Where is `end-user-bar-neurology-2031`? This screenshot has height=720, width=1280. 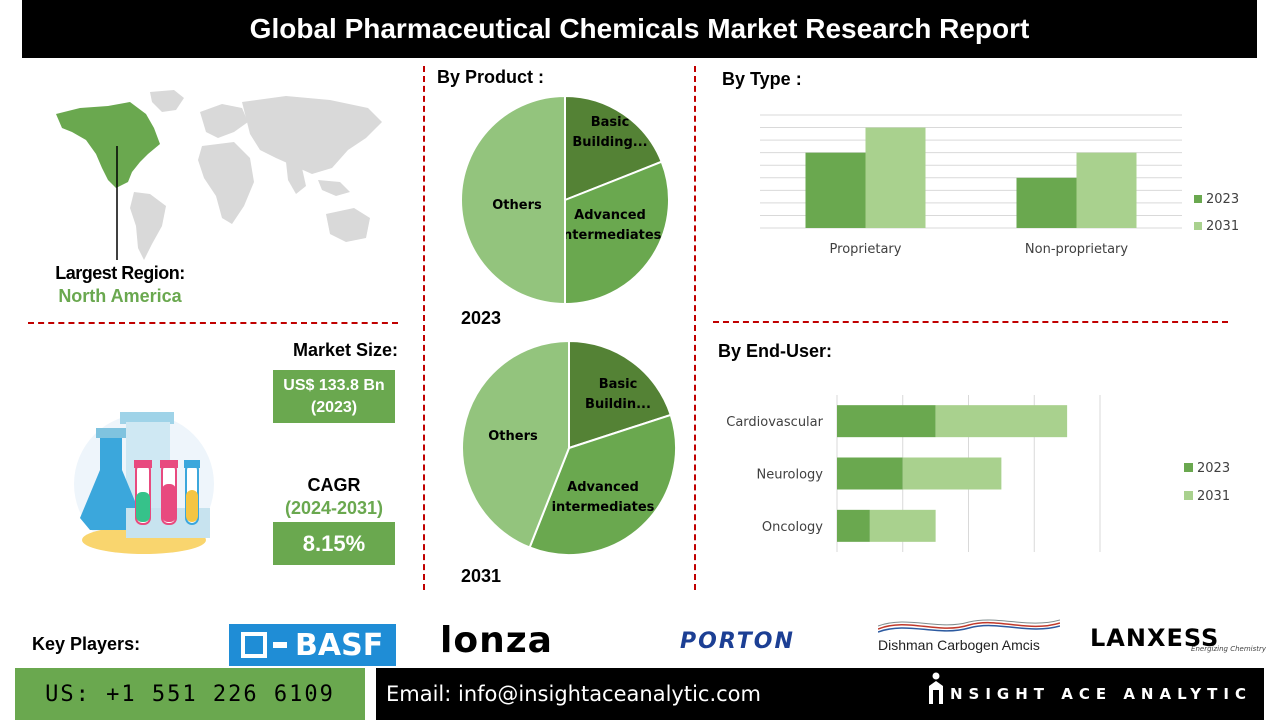 end-user-bar-neurology-2031 is located at coordinates (952, 473).